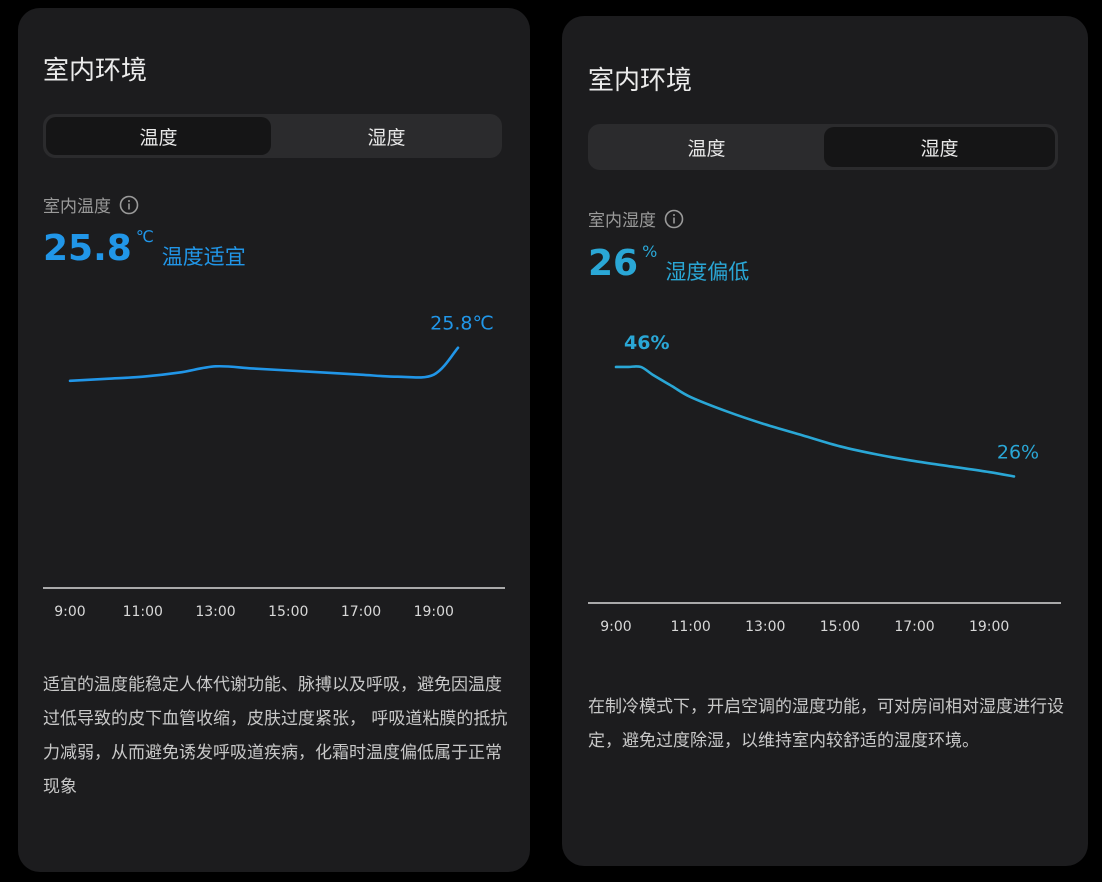 This screenshot has width=1102, height=882. What do you see at coordinates (646, 343) in the screenshot?
I see `first-value-label: 46%` at bounding box center [646, 343].